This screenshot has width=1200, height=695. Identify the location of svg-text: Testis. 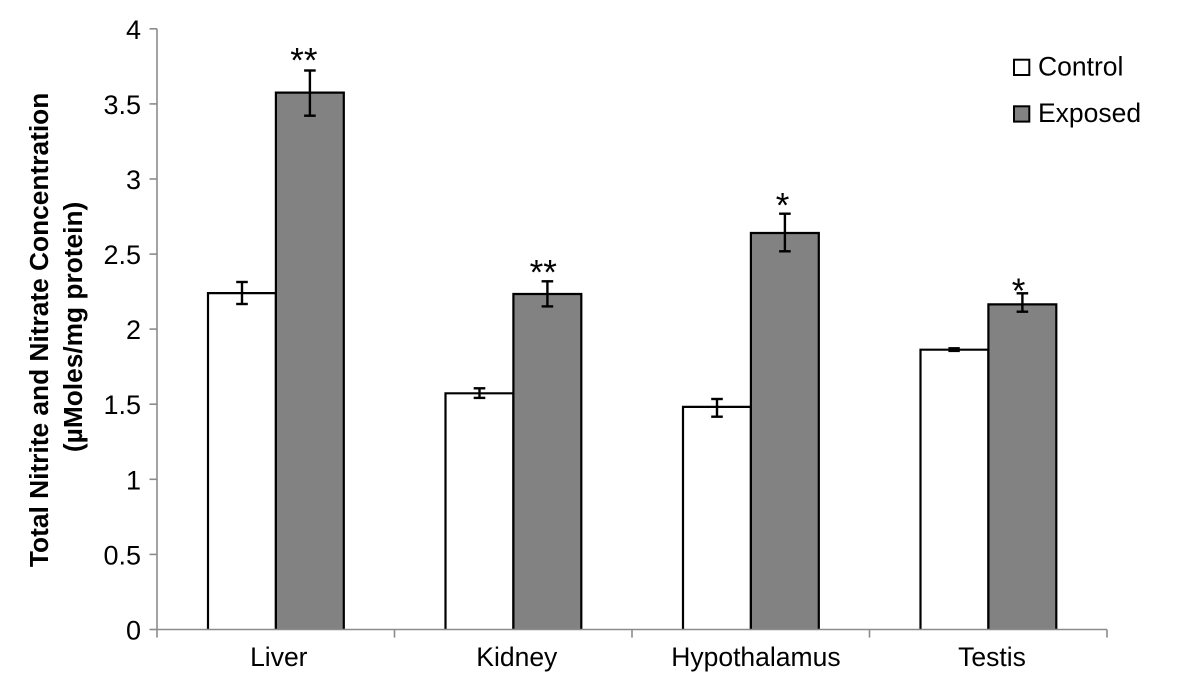
(992, 657).